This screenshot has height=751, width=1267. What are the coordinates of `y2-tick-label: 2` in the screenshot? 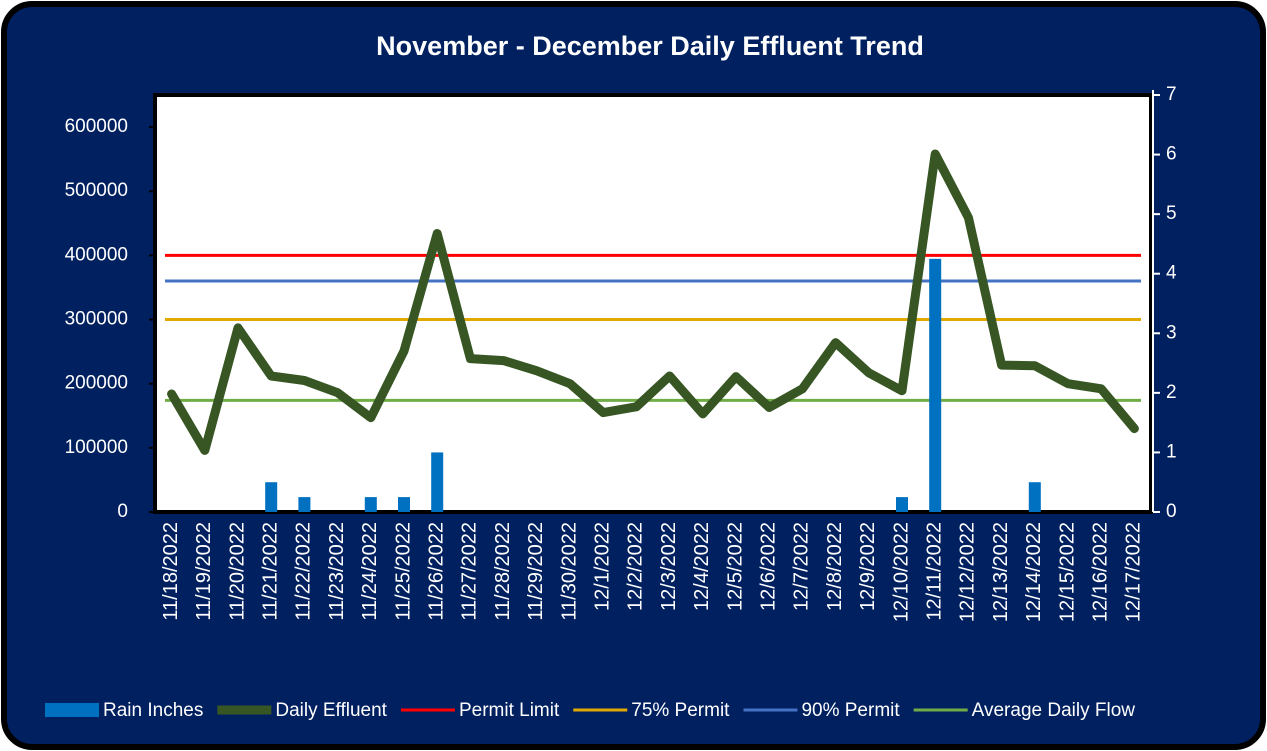 It's located at (1171, 392).